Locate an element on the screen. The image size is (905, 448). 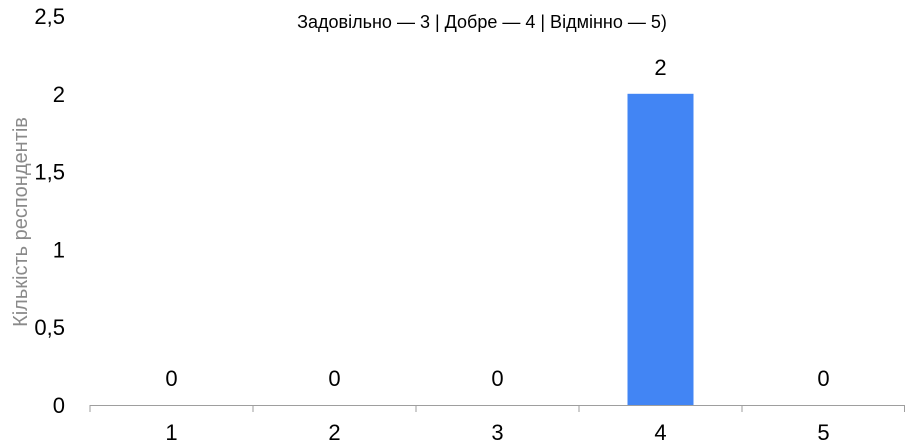
x-tick-label: 4 is located at coordinates (660, 432).